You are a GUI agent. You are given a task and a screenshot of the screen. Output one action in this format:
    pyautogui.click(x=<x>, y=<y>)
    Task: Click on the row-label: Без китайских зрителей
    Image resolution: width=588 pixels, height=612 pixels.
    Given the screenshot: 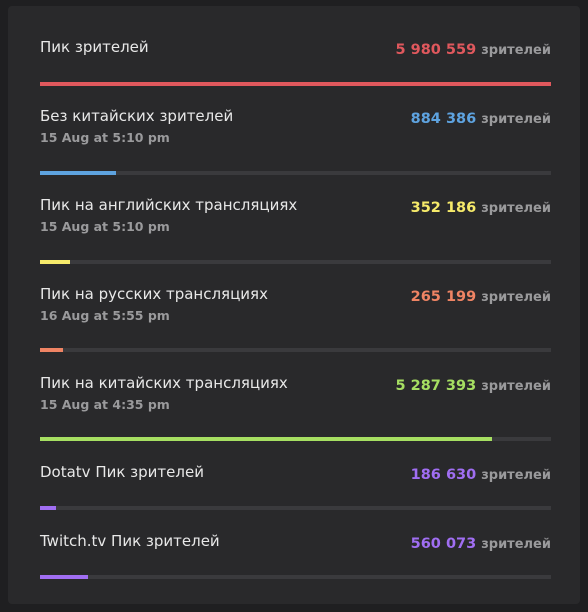 What is the action you would take?
    pyautogui.click(x=137, y=116)
    